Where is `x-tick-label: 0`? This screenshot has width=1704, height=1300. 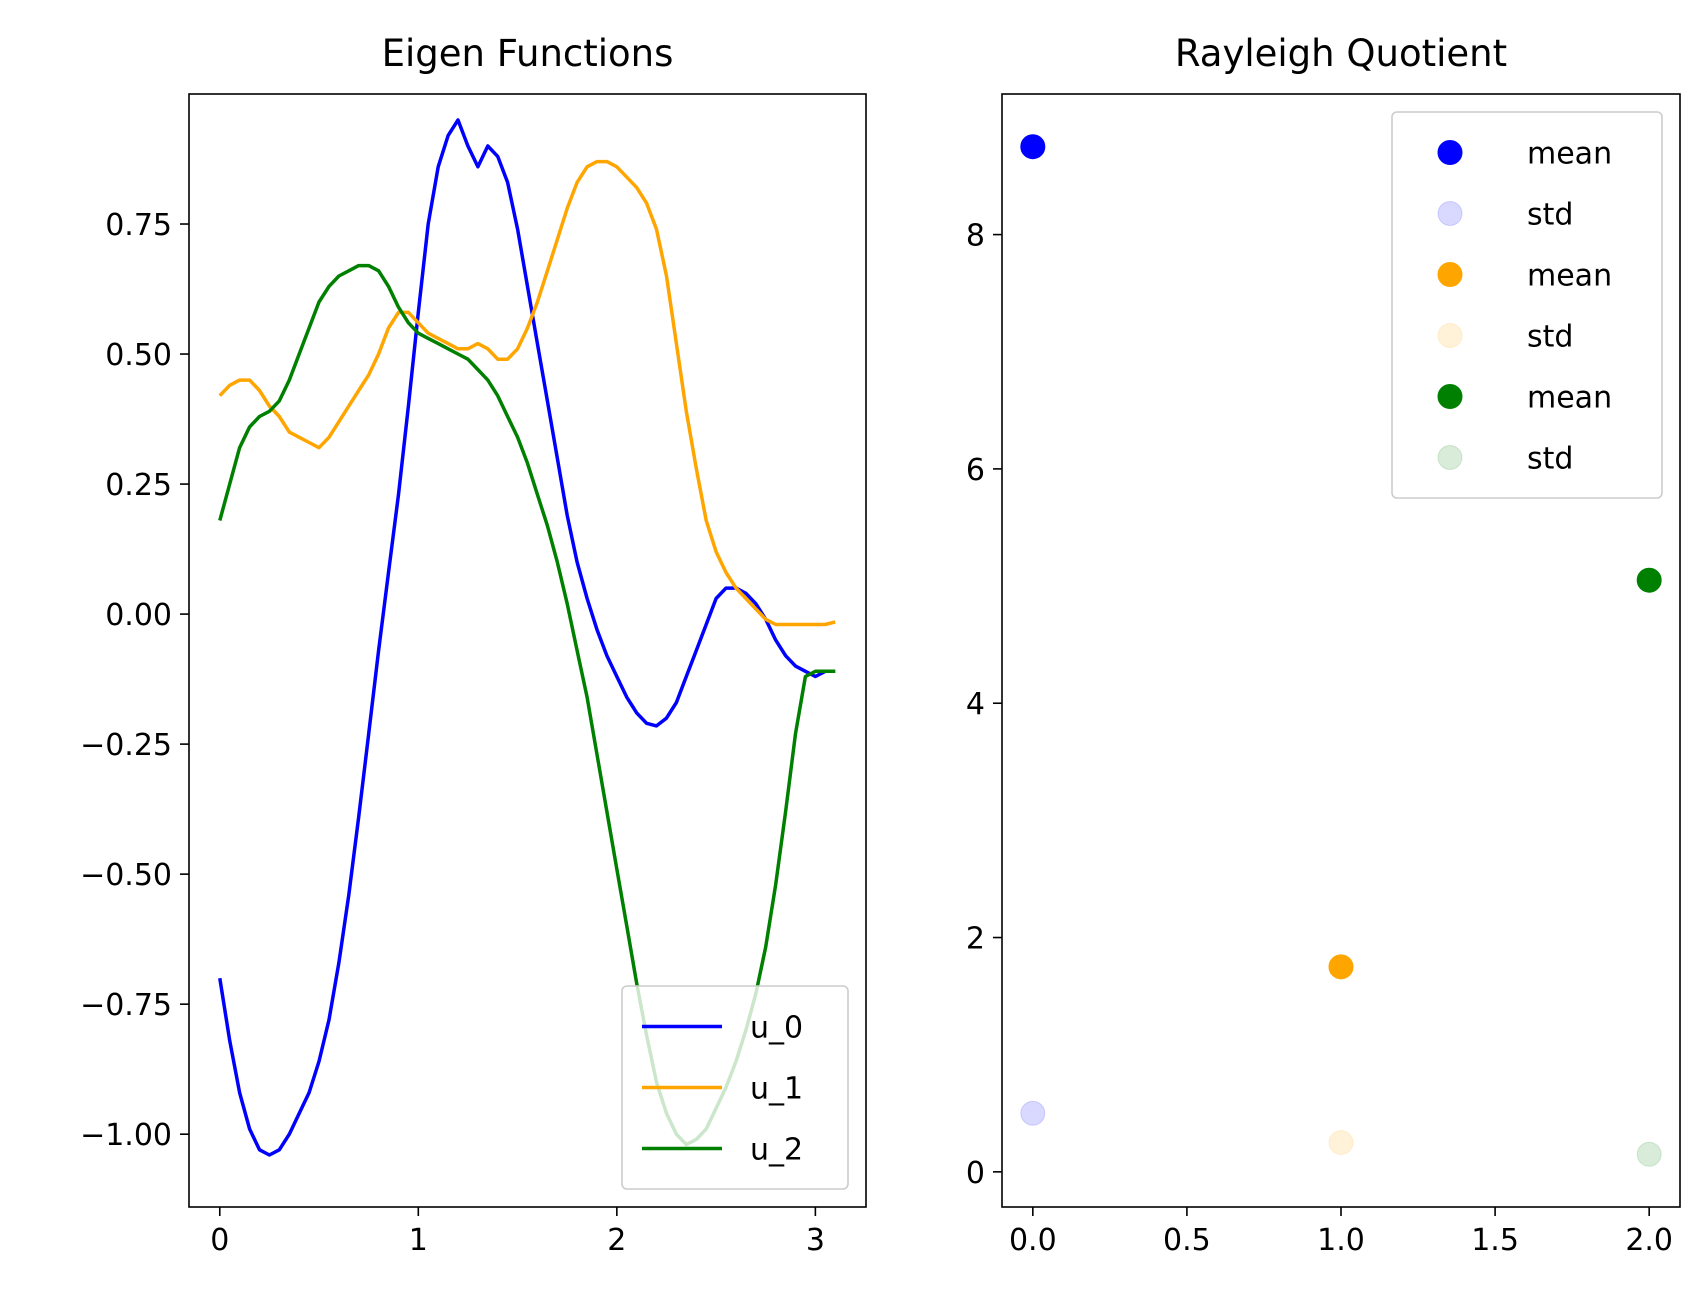 x-tick-label: 0 is located at coordinates (219, 1240).